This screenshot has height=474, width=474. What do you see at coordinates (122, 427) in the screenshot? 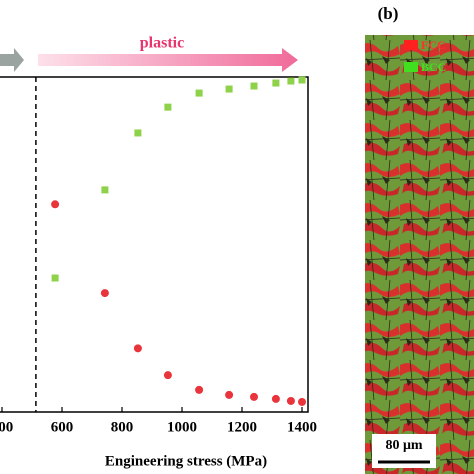
I see `x-tick-label: 800` at bounding box center [122, 427].